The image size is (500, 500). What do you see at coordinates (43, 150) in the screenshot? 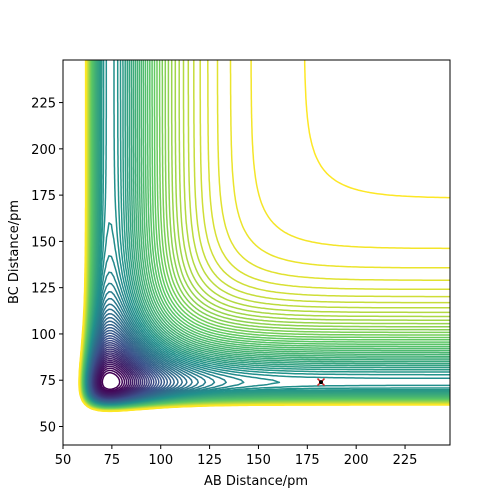
I see `y-tick-label: 200` at bounding box center [43, 150].